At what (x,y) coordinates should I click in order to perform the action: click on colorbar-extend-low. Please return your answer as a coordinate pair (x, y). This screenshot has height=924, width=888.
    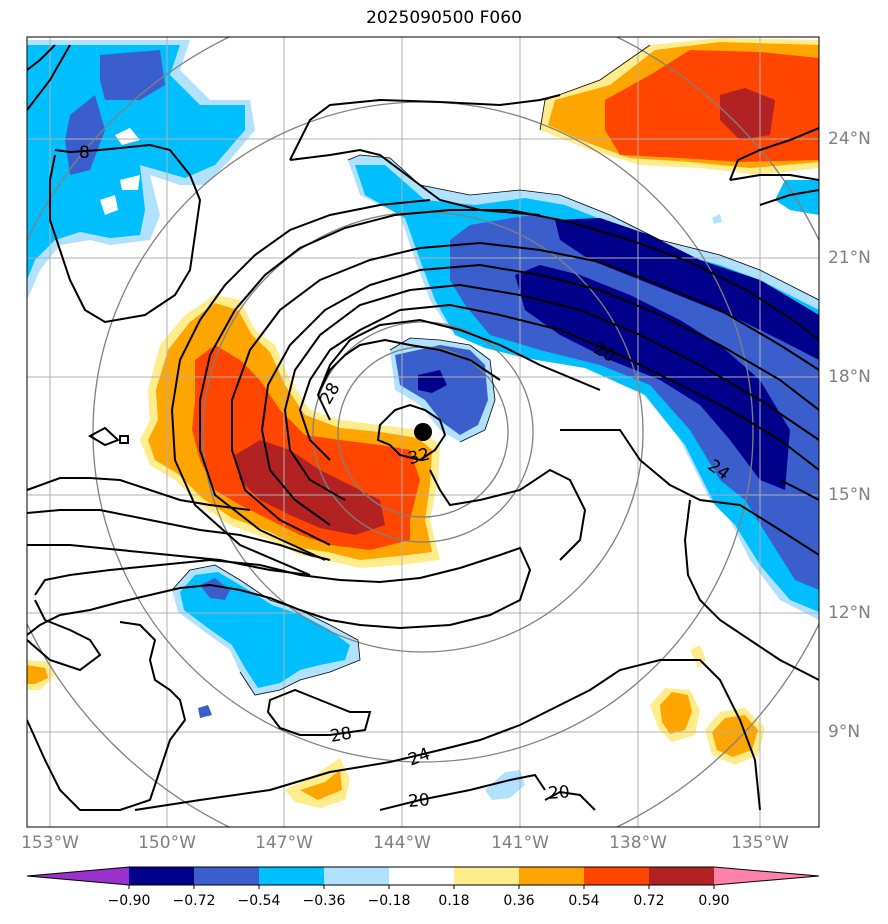
    Looking at the image, I should click on (78, 876).